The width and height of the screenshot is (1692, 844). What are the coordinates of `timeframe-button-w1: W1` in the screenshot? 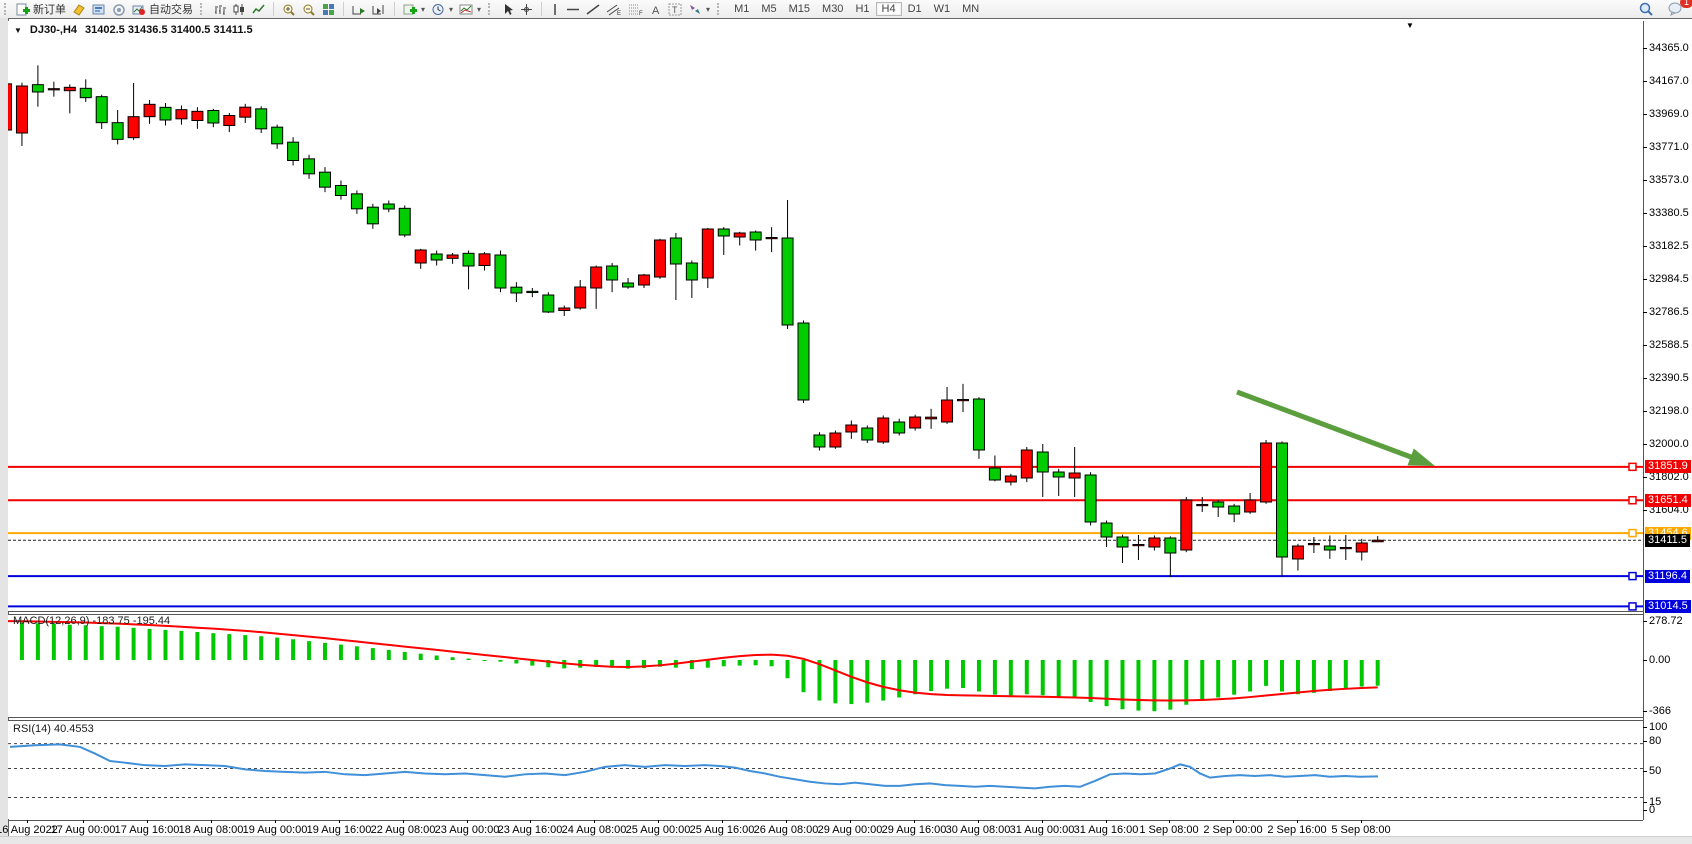 It's located at (942, 9).